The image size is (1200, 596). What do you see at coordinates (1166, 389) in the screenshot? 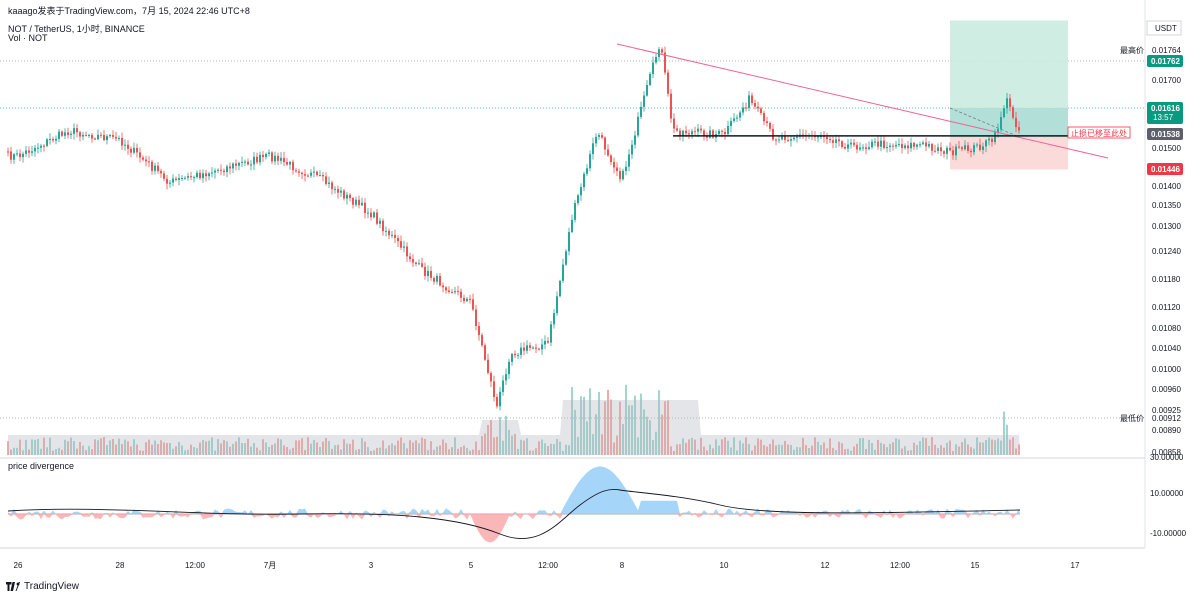
I see `price-tick: 0.00960` at bounding box center [1166, 389].